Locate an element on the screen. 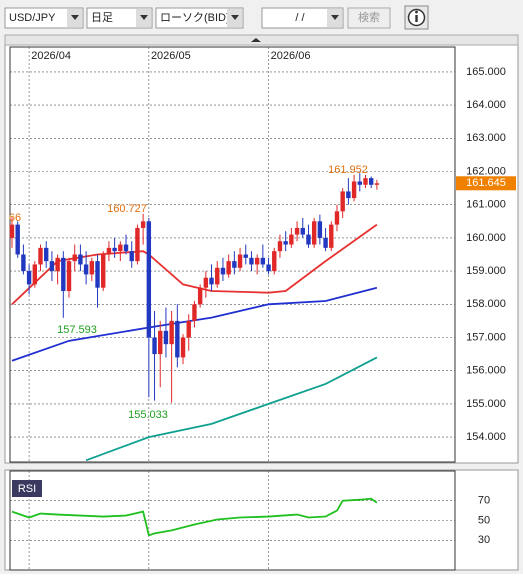  y-tick-label: 158.000 is located at coordinates (486, 304).